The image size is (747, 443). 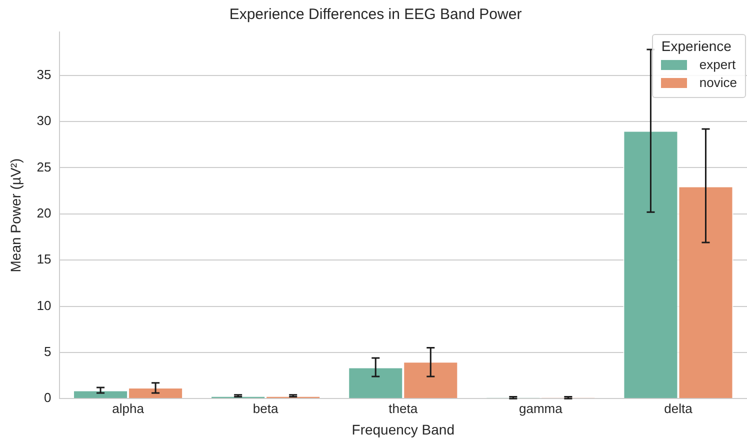 What do you see at coordinates (696, 46) in the screenshot?
I see `legend-title: Experience` at bounding box center [696, 46].